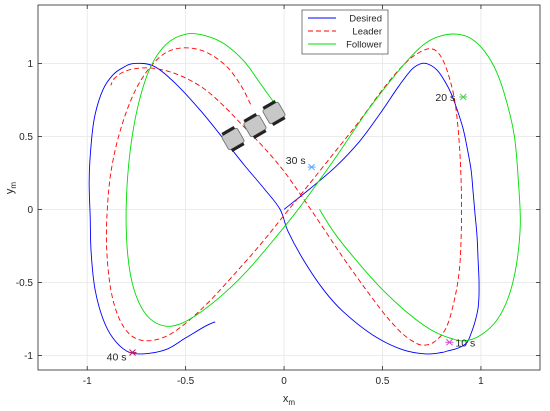  I want to click on y-tick-label: -0.5, so click(25, 283).